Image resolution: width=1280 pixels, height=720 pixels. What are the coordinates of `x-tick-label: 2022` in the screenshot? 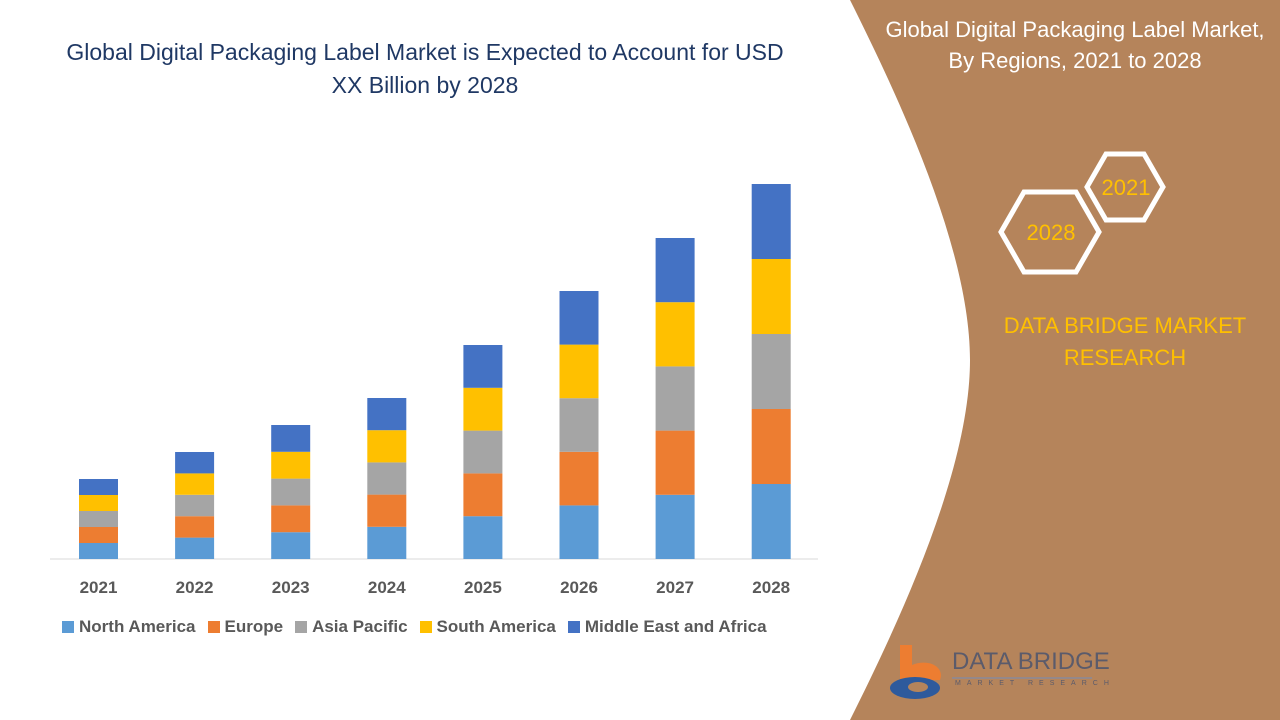 It's located at (195, 587).